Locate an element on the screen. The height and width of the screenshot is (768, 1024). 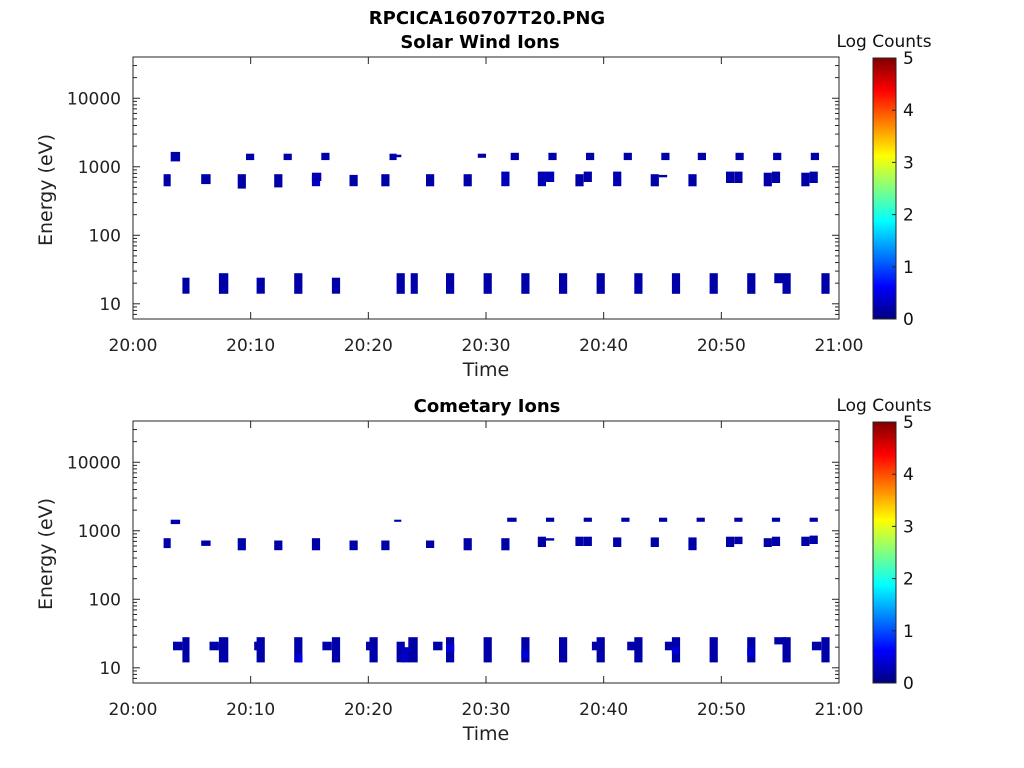
y-tick-label: 100 is located at coordinates (105, 236).